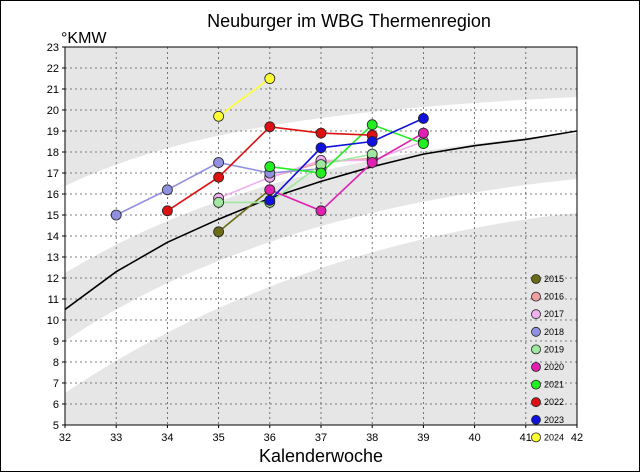 The image size is (640, 472). Describe the element at coordinates (270, 438) in the screenshot. I see `x-tick-label: 36` at that location.